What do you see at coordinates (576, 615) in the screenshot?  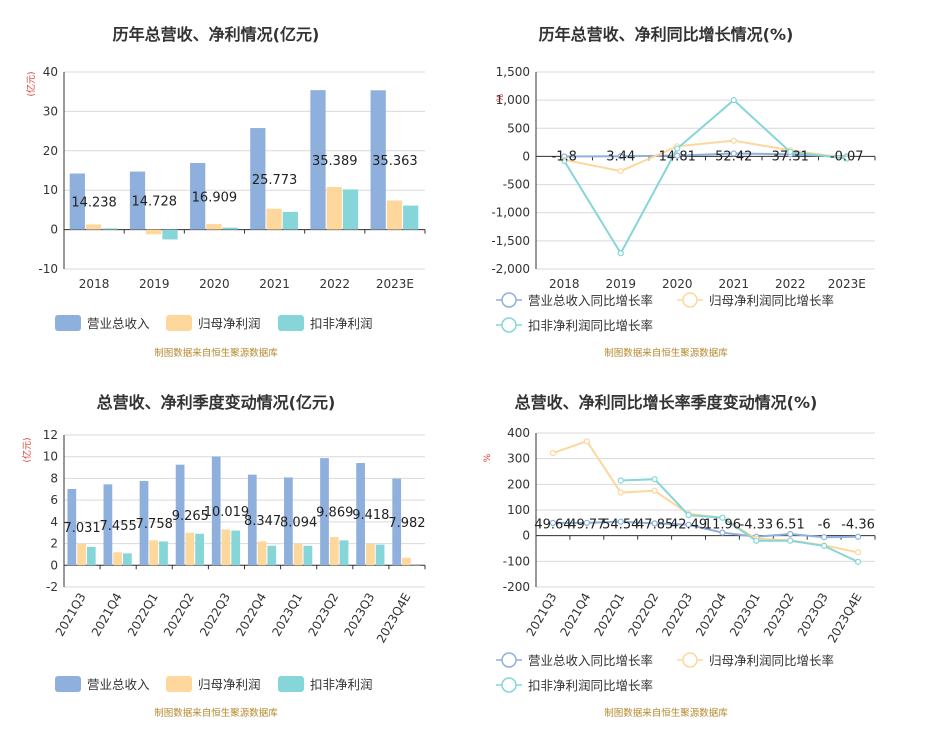 I see `x-tick-label: 2021Q4` at bounding box center [576, 615].